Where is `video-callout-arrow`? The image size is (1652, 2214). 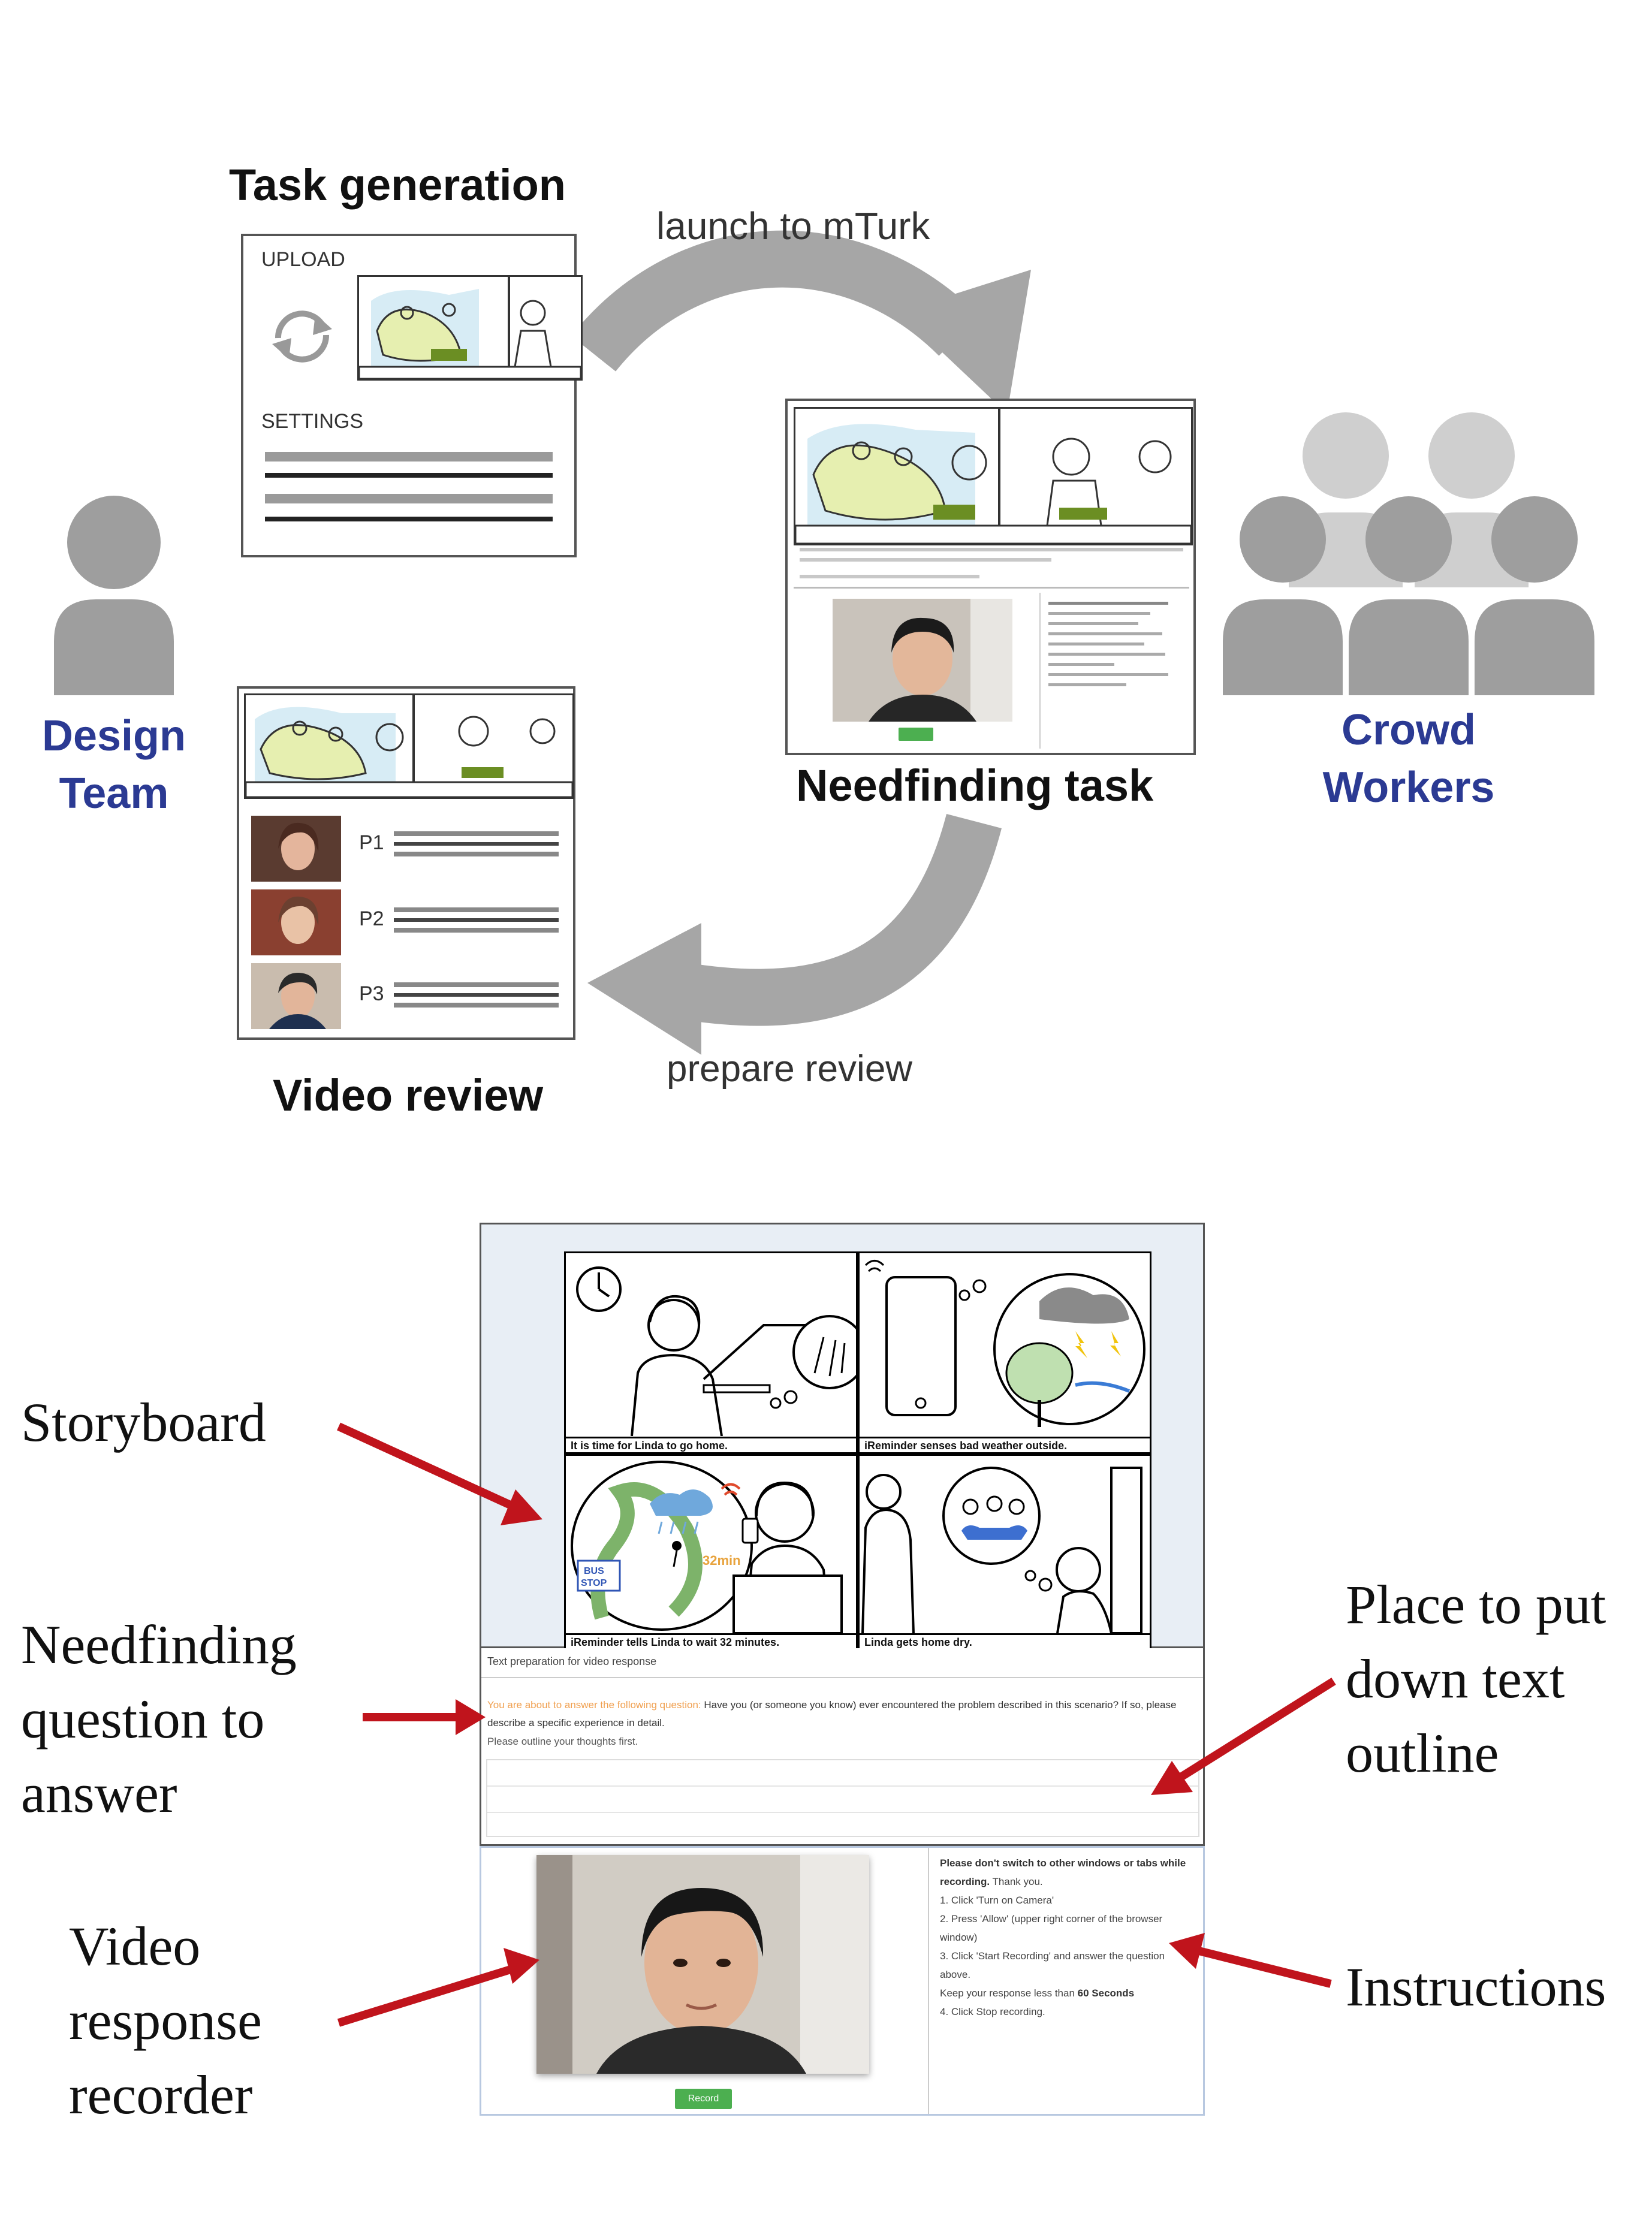 video-callout-arrow is located at coordinates (425, 1996).